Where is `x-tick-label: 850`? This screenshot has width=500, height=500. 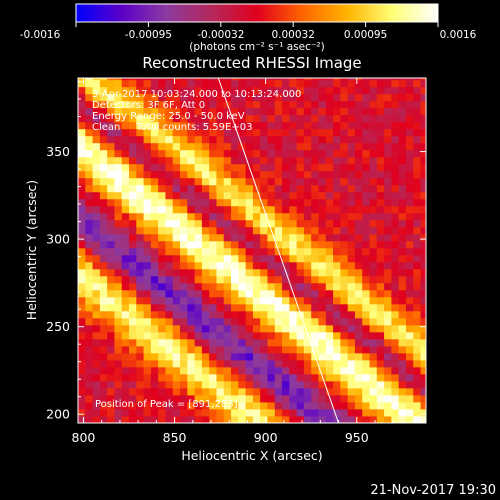
x-tick-label: 850 is located at coordinates (175, 437).